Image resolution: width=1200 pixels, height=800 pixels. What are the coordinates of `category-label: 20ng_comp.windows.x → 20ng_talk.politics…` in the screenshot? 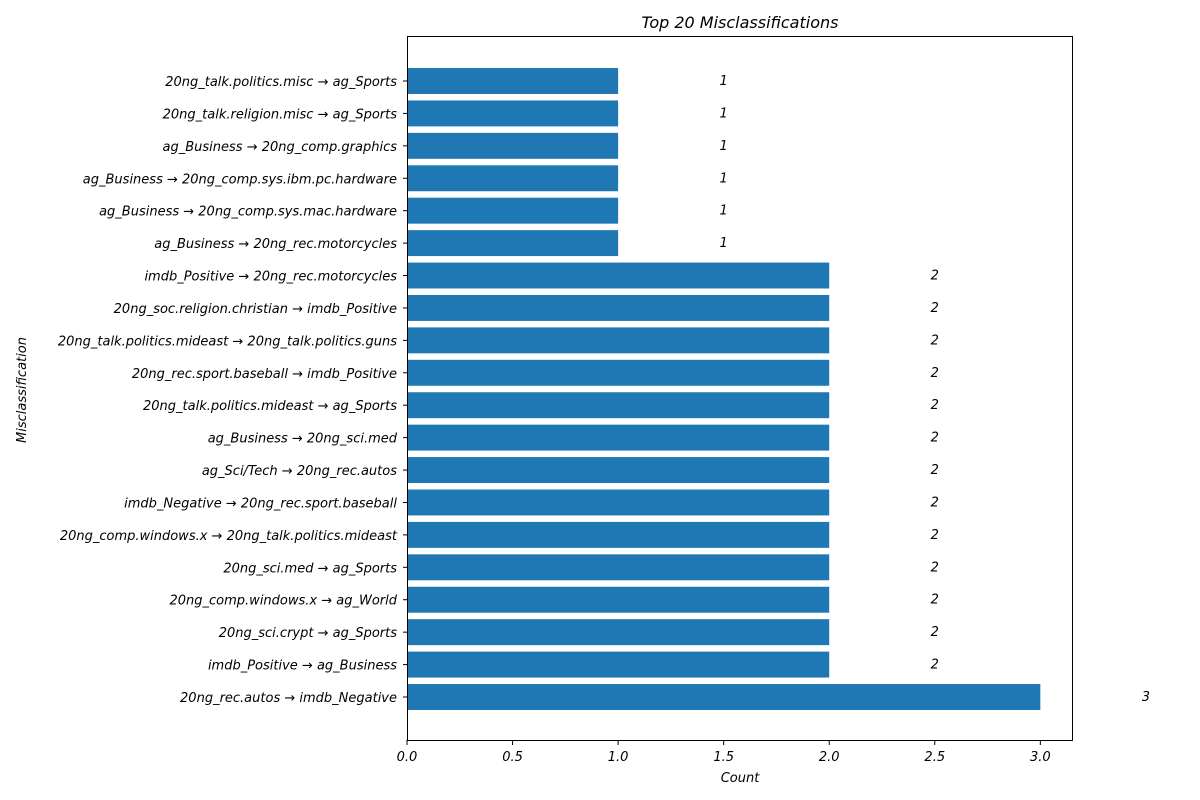 It's located at (229, 536).